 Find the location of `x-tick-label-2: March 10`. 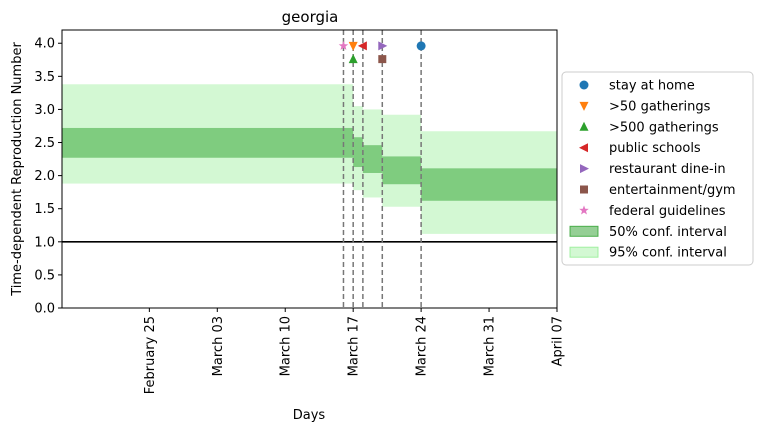

x-tick-label-2: March 10 is located at coordinates (286, 346).